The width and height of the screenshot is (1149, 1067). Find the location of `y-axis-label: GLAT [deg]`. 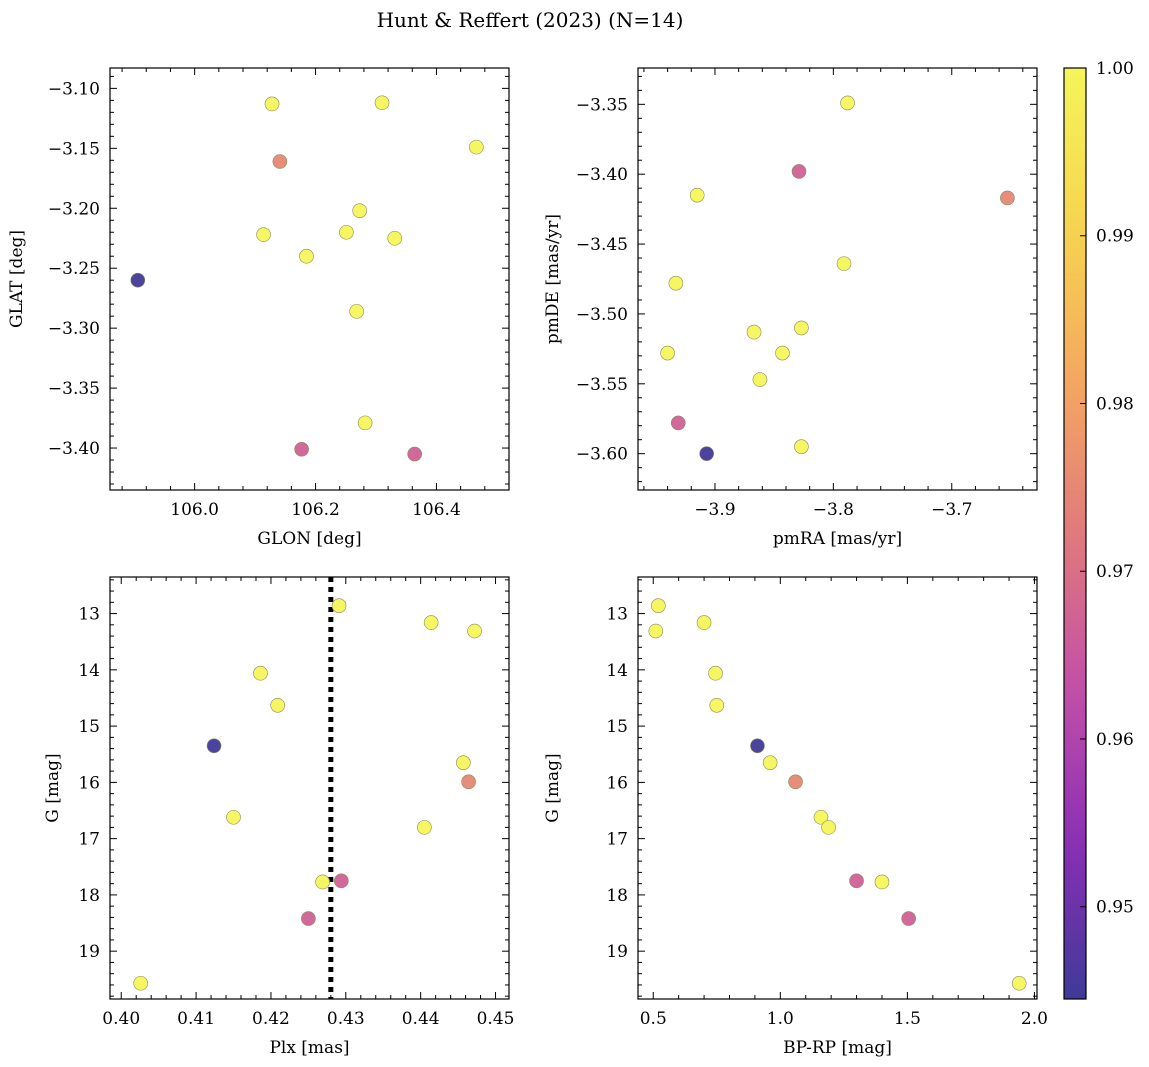

y-axis-label: GLAT [deg] is located at coordinates (17, 279).